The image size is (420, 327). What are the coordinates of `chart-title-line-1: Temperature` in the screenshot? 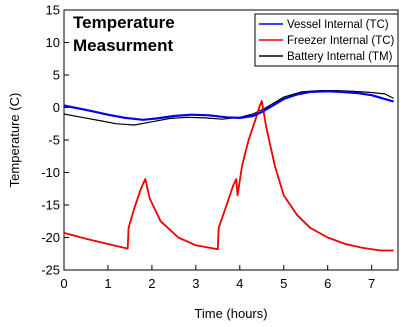 It's located at (124, 22).